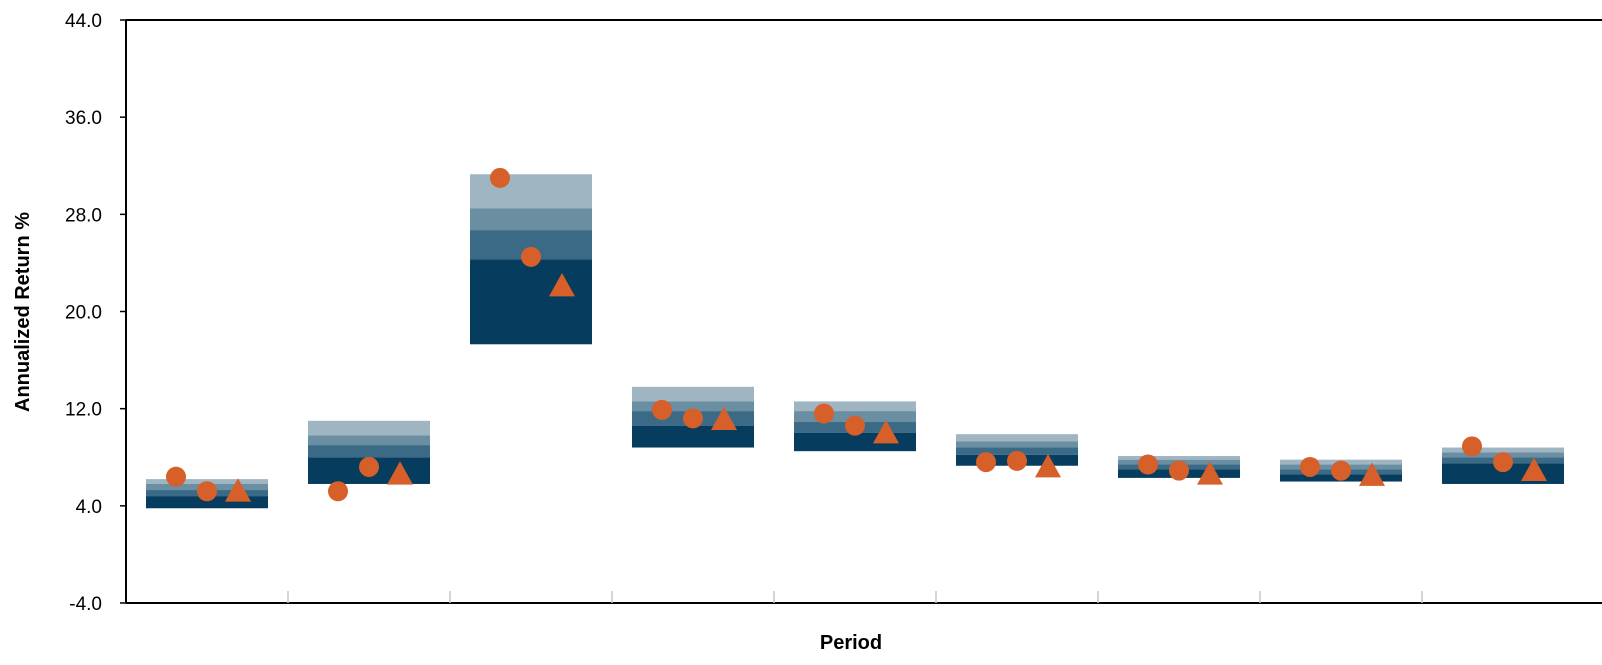 The height and width of the screenshot is (665, 1602). I want to click on y-tick-labels: 44.0 36.0 28.0 20.0 12.0 4.0 -4.0, so click(95, 313).